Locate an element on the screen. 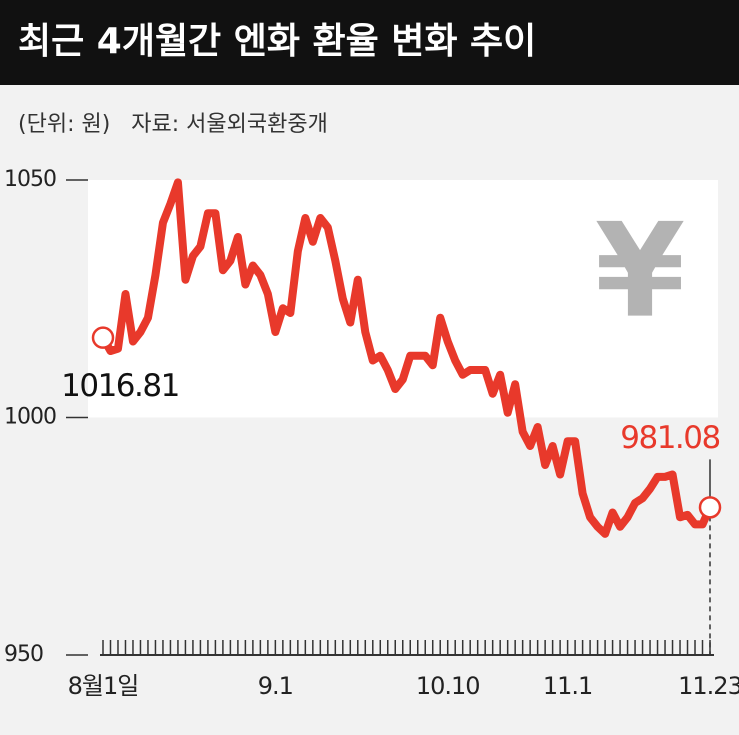  data-label: 1016.81 is located at coordinates (120, 386).